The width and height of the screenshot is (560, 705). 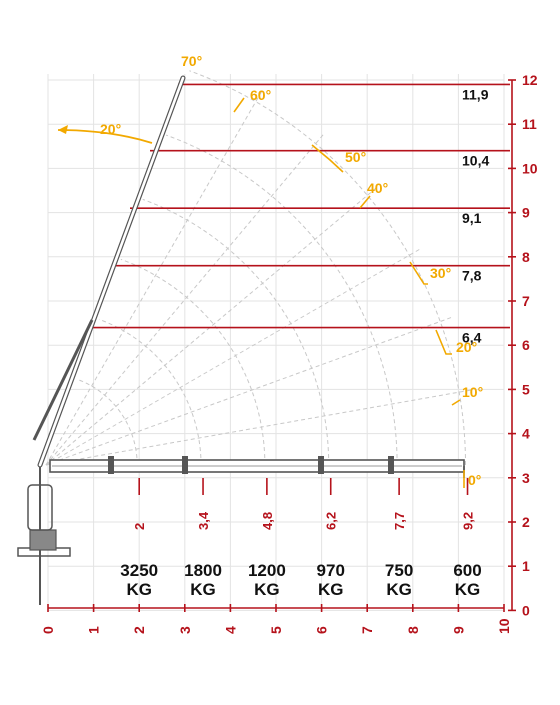 What do you see at coordinates (267, 521) in the screenshot?
I see `capacity-reach-label: 4,8` at bounding box center [267, 521].